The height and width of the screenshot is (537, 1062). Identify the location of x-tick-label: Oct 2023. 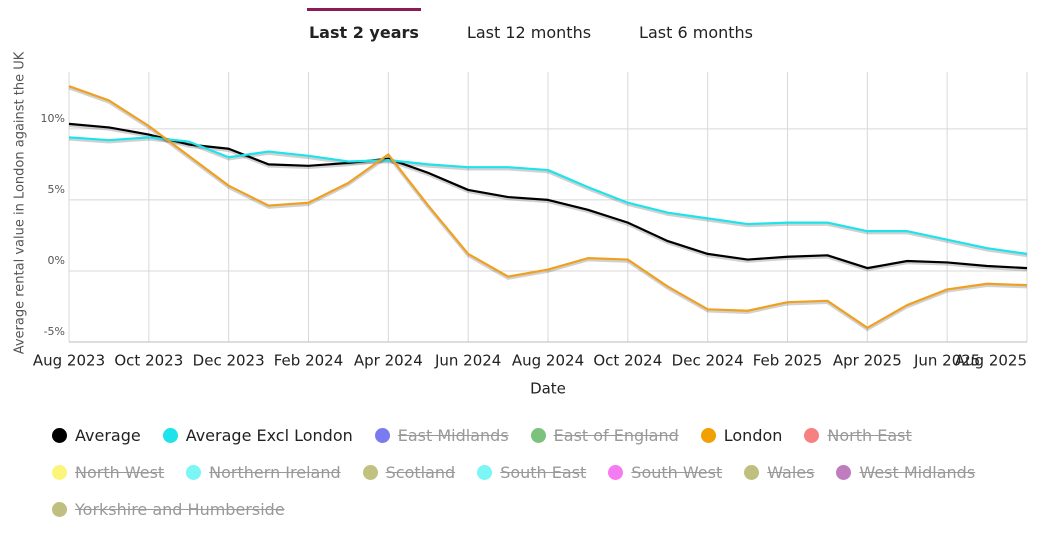
(148, 361).